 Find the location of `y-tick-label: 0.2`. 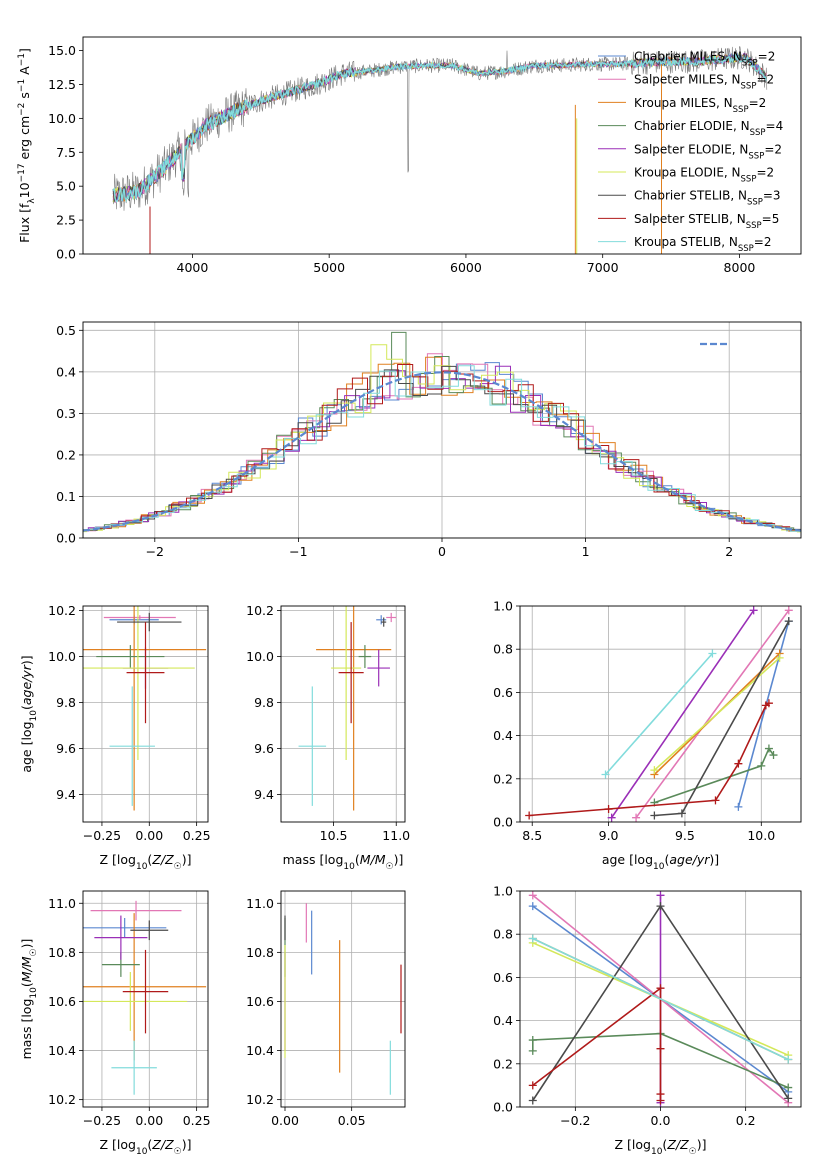

y-tick-label: 0.2 is located at coordinates (503, 1063).